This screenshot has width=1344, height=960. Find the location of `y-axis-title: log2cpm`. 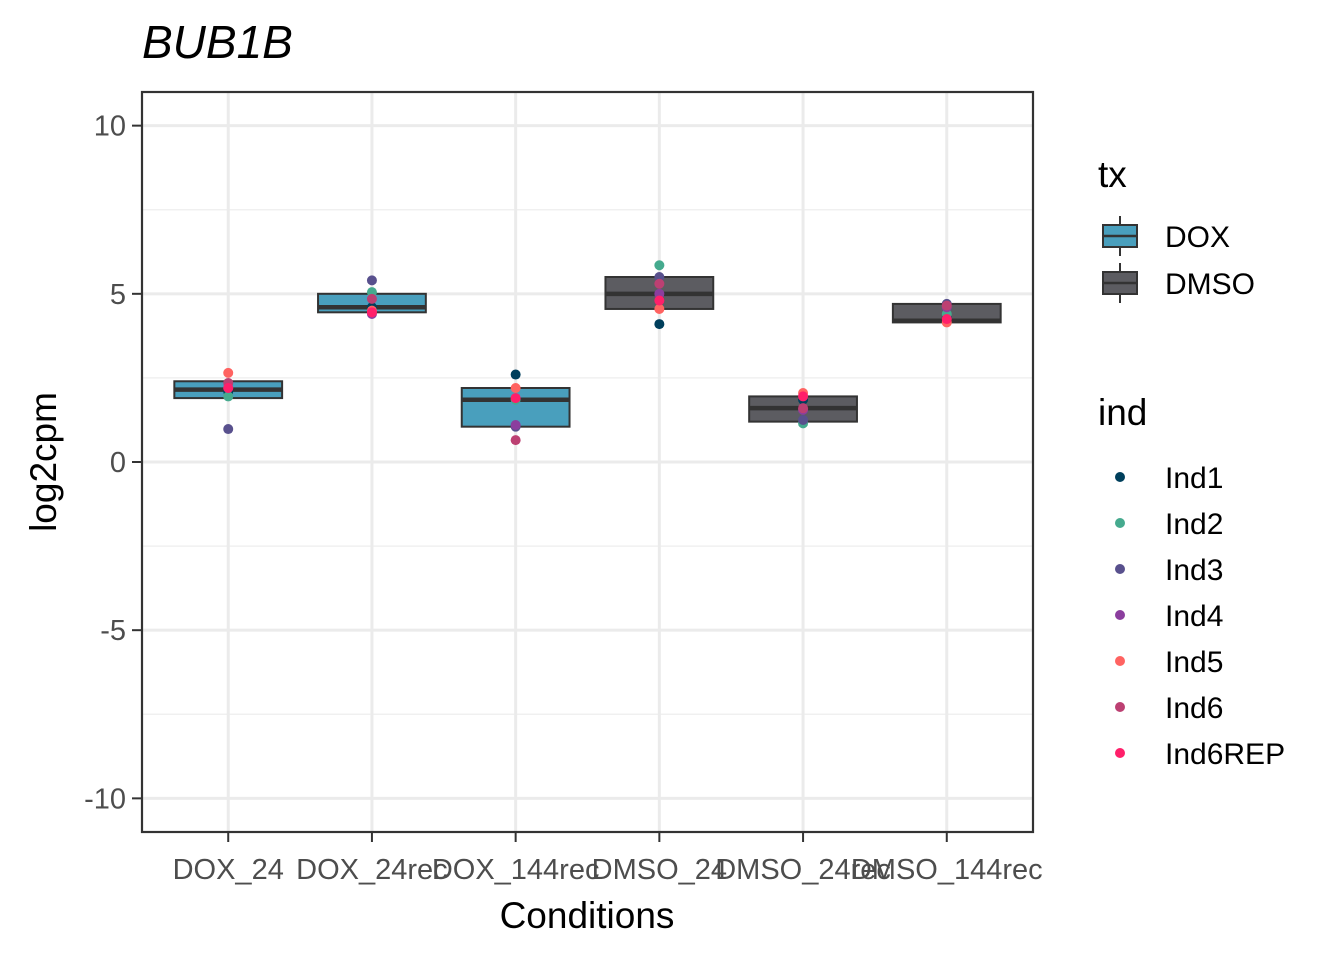

y-axis-title: log2cpm is located at coordinates (43, 462).